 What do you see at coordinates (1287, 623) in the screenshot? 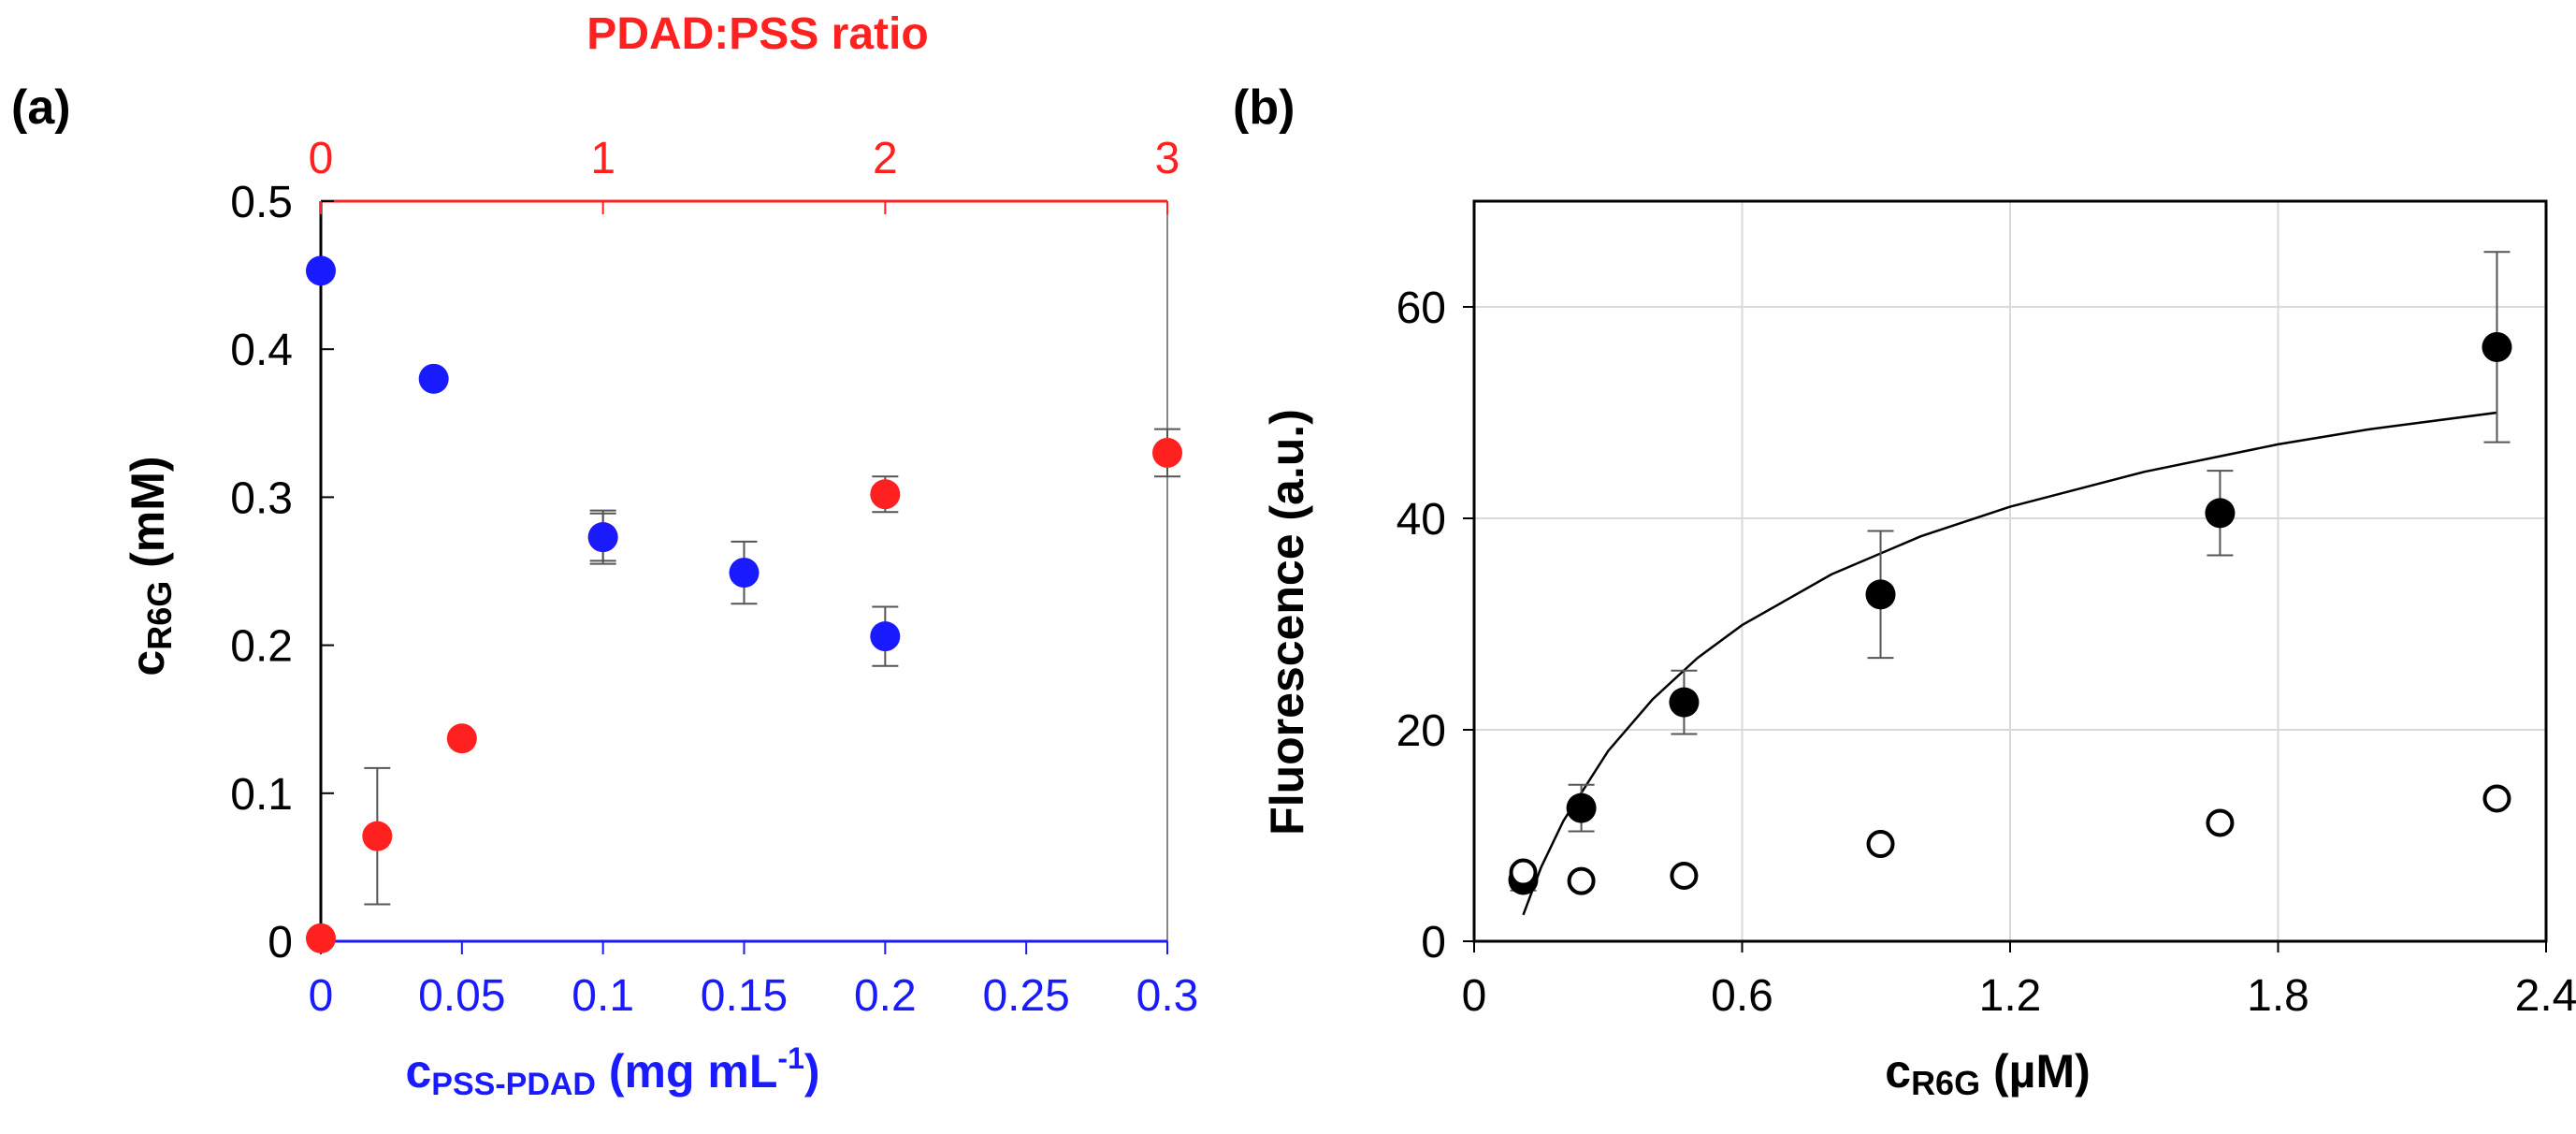
I see `panel-b-y-axis-label: Fluorescence (a.u.)` at bounding box center [1287, 623].